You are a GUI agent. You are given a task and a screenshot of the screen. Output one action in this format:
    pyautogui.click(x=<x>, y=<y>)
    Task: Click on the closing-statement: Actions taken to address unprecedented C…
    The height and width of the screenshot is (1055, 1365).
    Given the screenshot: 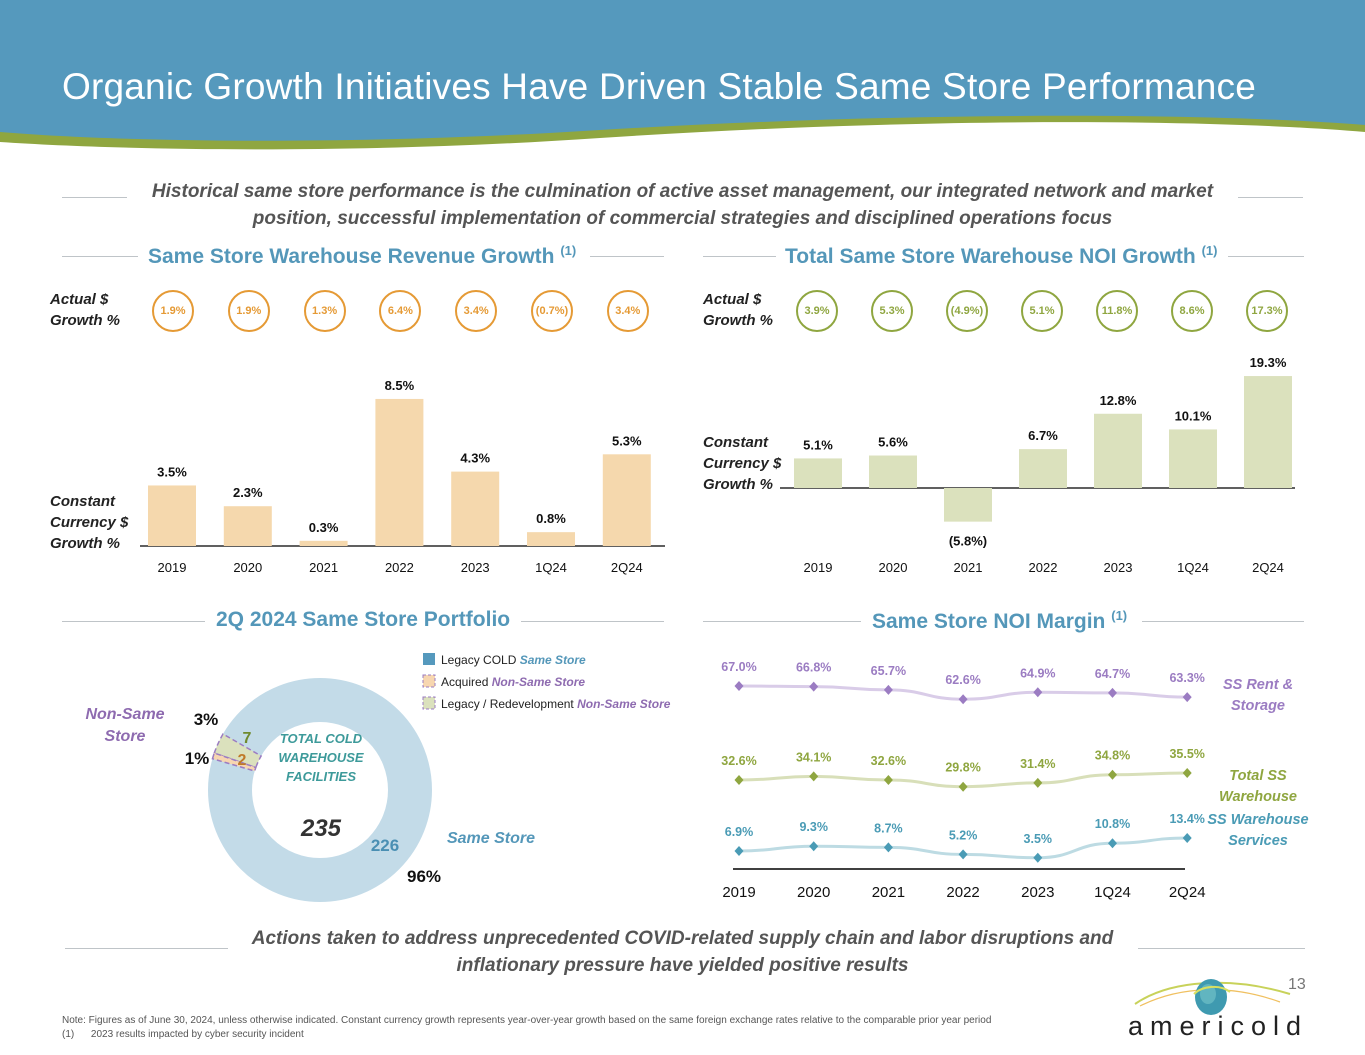 What is the action you would take?
    pyautogui.click(x=682, y=952)
    